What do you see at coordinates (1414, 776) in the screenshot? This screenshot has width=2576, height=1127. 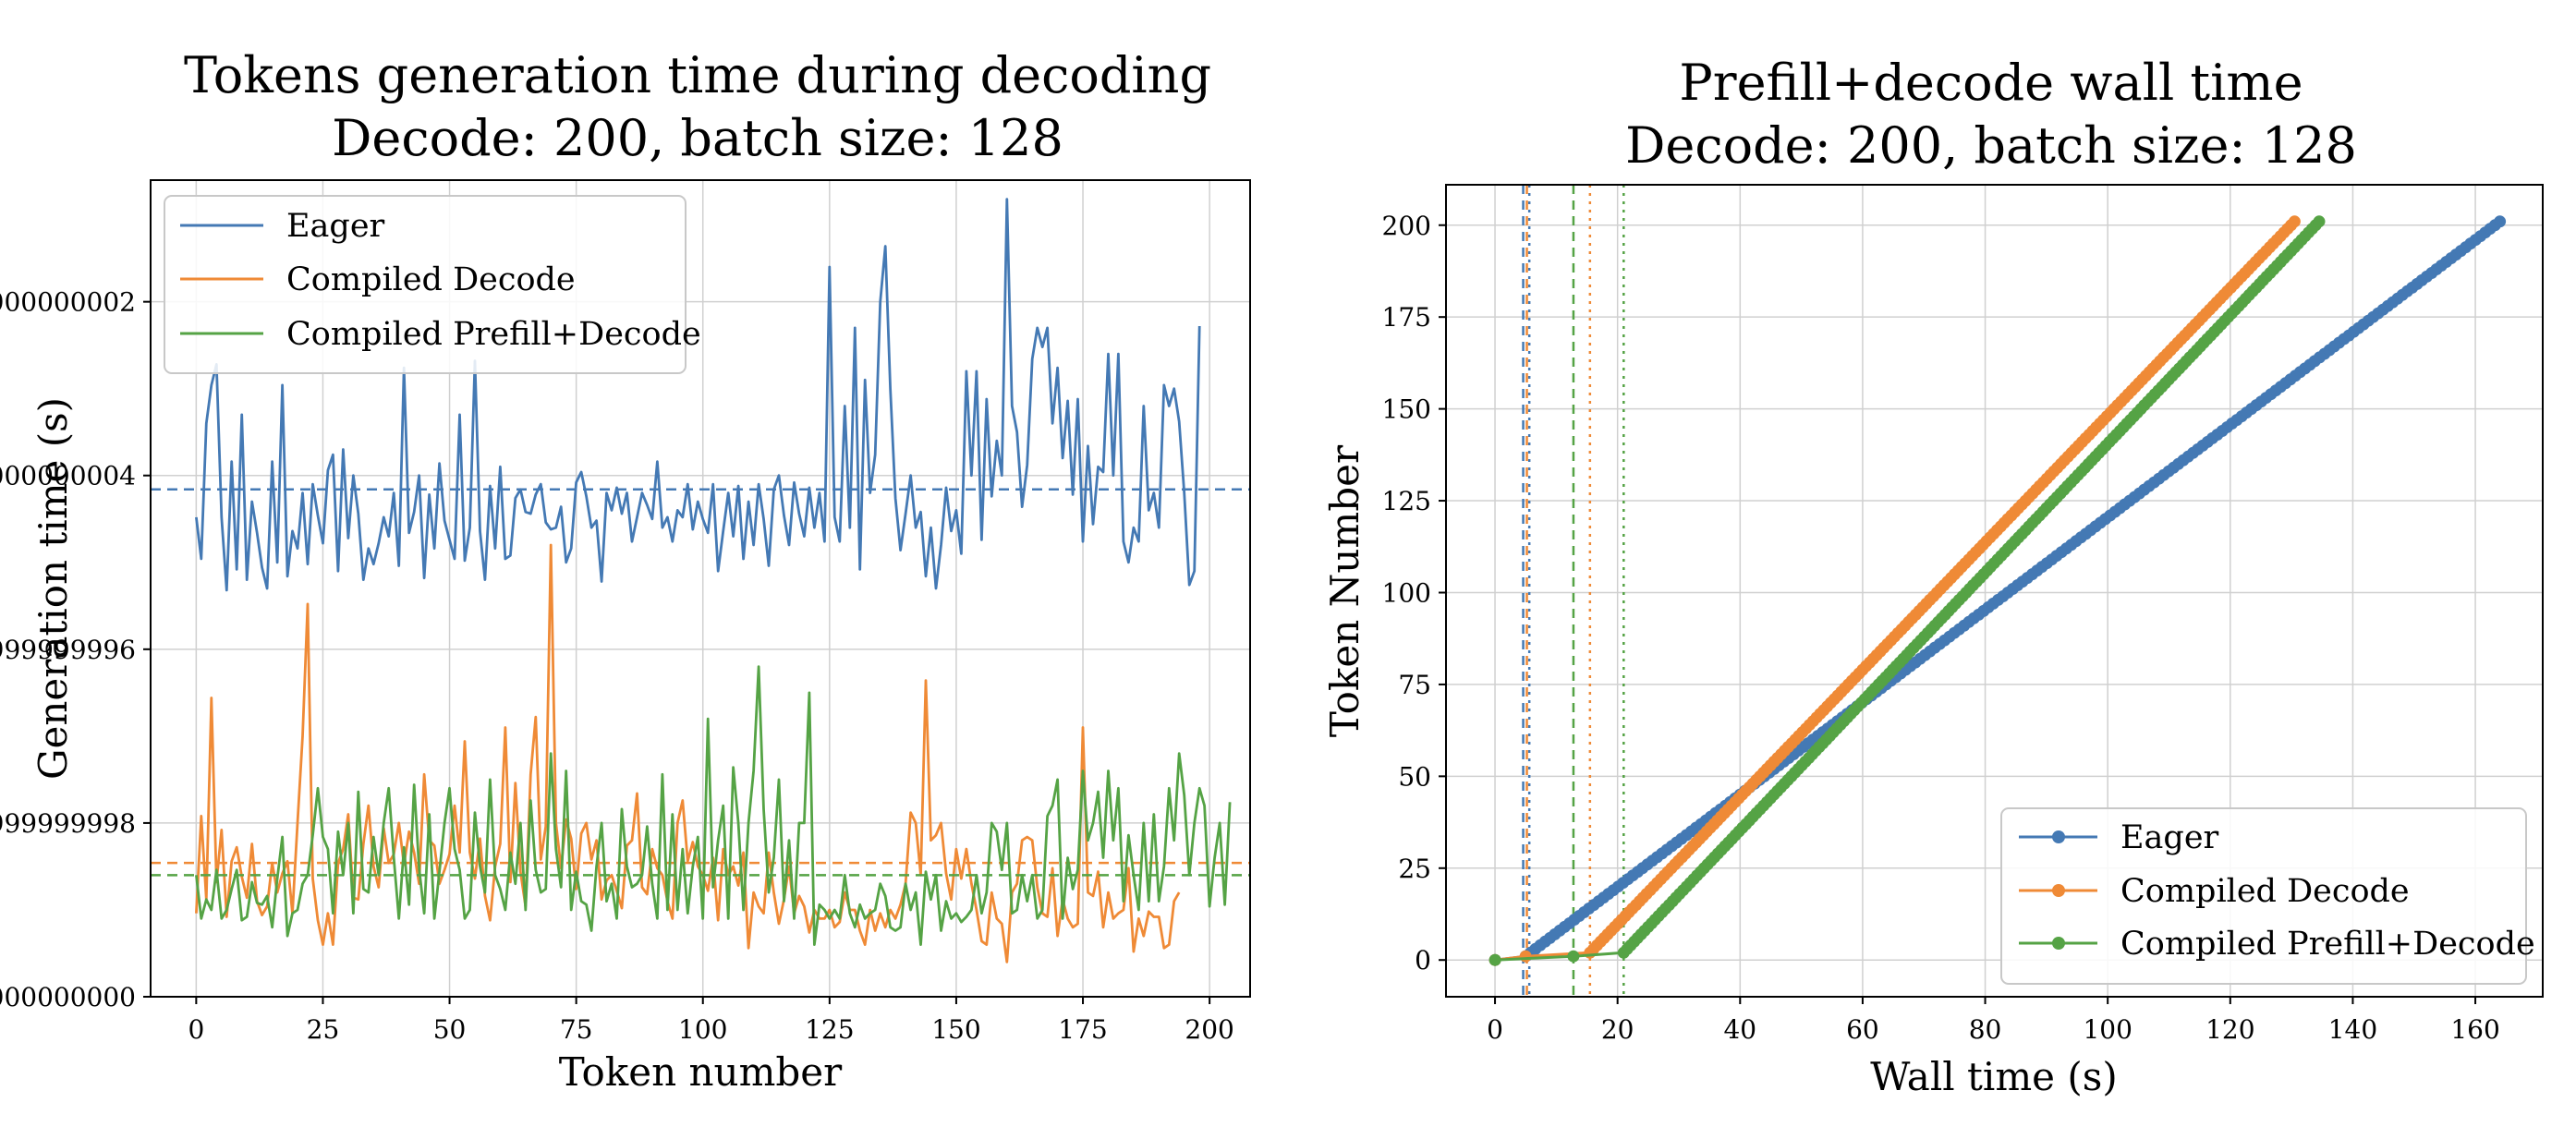 I see `y-tick-label: 50` at bounding box center [1414, 776].